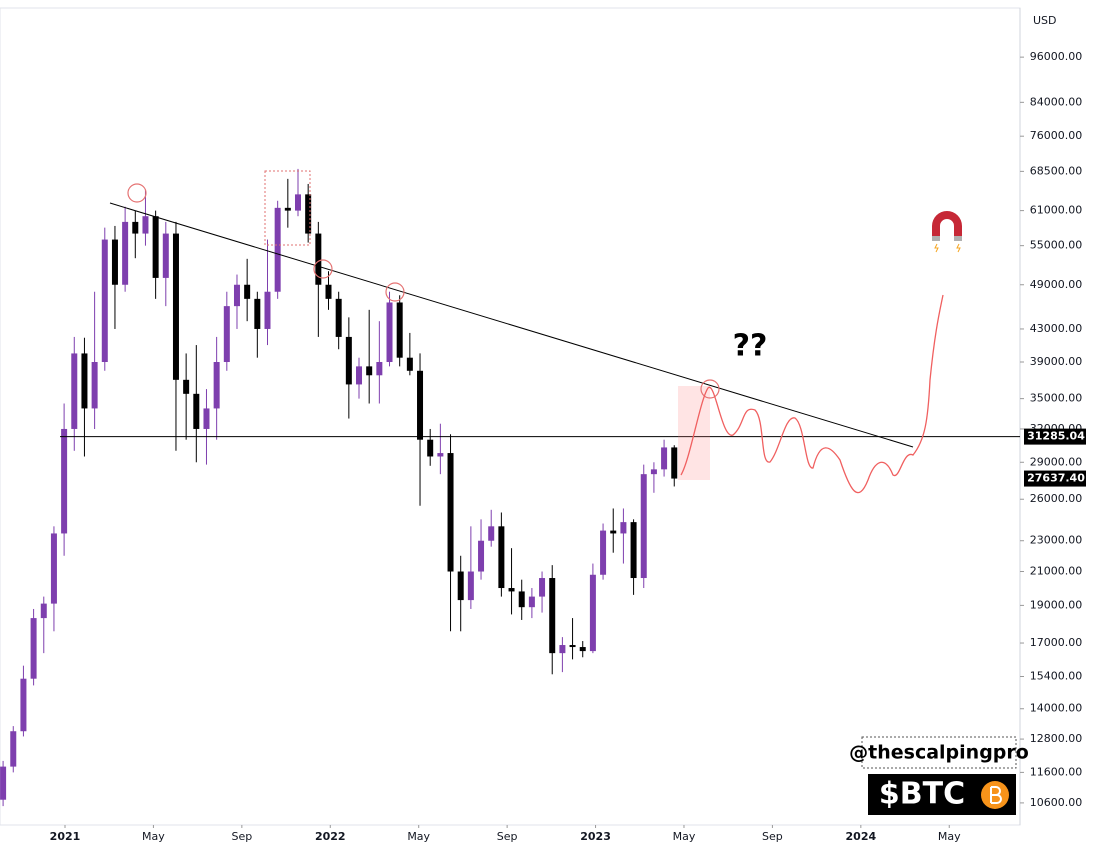 The height and width of the screenshot is (847, 1096). What do you see at coordinates (1056, 571) in the screenshot?
I see `y-tick-label: 21000.00` at bounding box center [1056, 571].